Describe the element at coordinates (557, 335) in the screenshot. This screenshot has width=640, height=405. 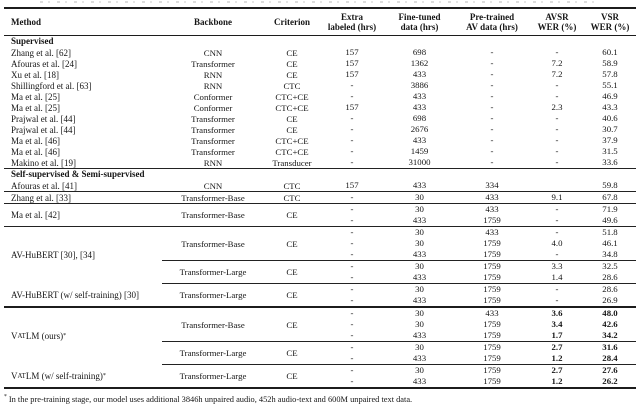
I see `avsr-wer-cell: 1.7` at that location.